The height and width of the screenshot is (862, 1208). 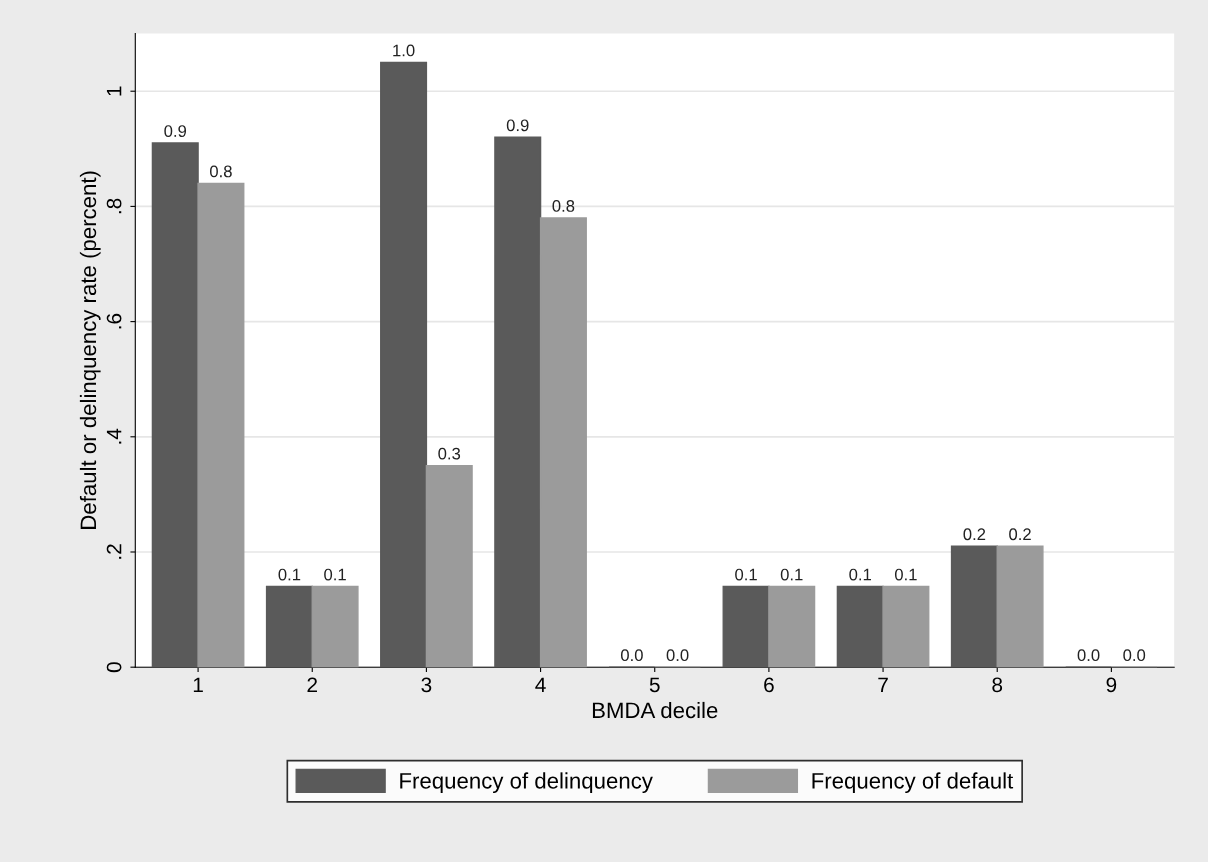 I want to click on data-label: 1.0, so click(x=404, y=50).